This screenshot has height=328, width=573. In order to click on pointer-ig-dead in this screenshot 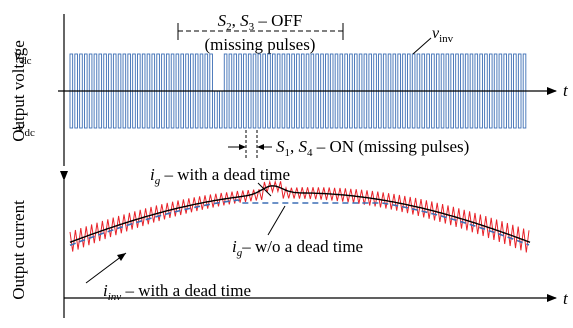, I will do `click(264, 189)`.